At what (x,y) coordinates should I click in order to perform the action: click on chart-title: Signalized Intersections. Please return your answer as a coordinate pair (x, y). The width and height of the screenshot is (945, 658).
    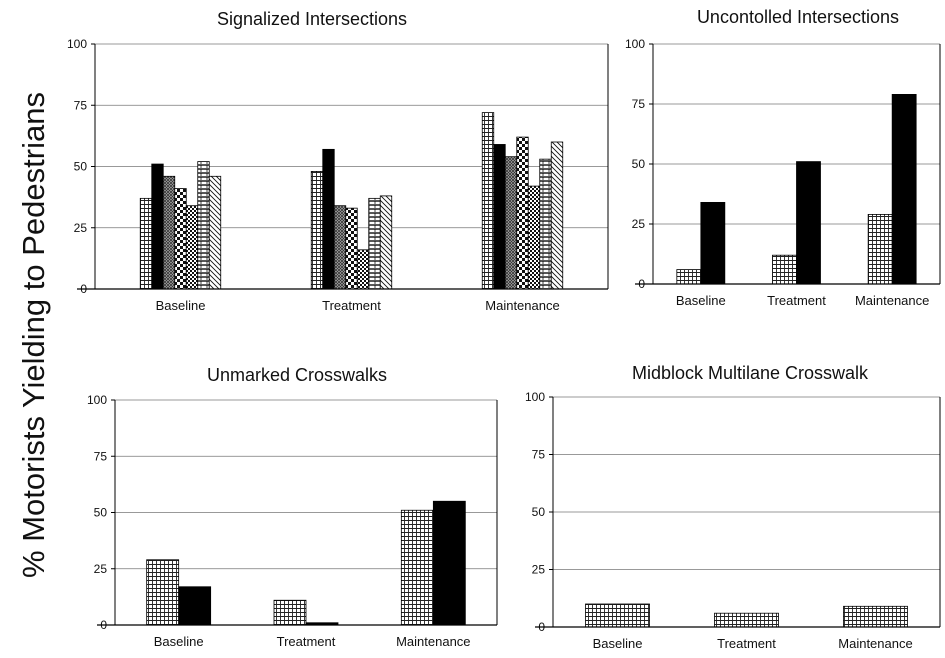
    Looking at the image, I should click on (312, 19).